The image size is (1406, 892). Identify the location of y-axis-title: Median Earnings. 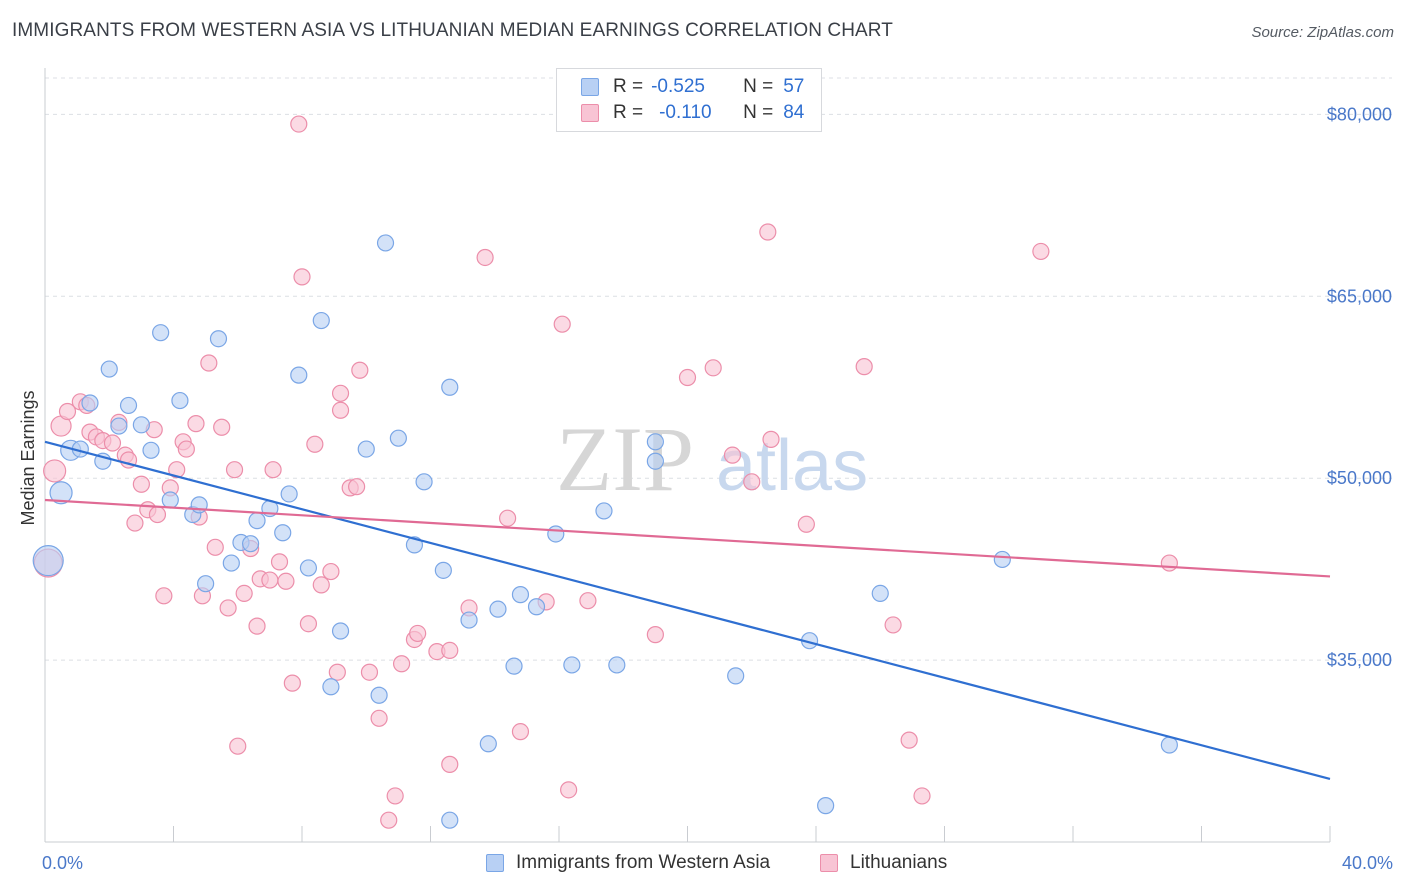
(28, 457).